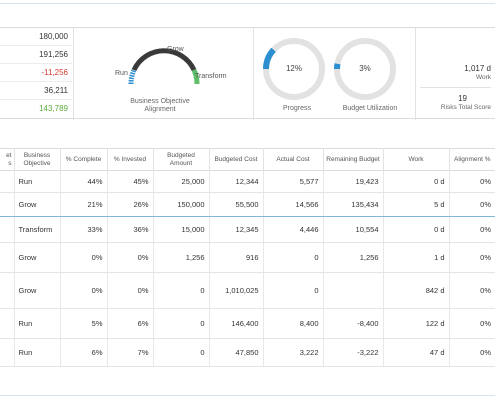 The width and height of the screenshot is (495, 400). I want to click on financial-value: 191,256, so click(37, 55).